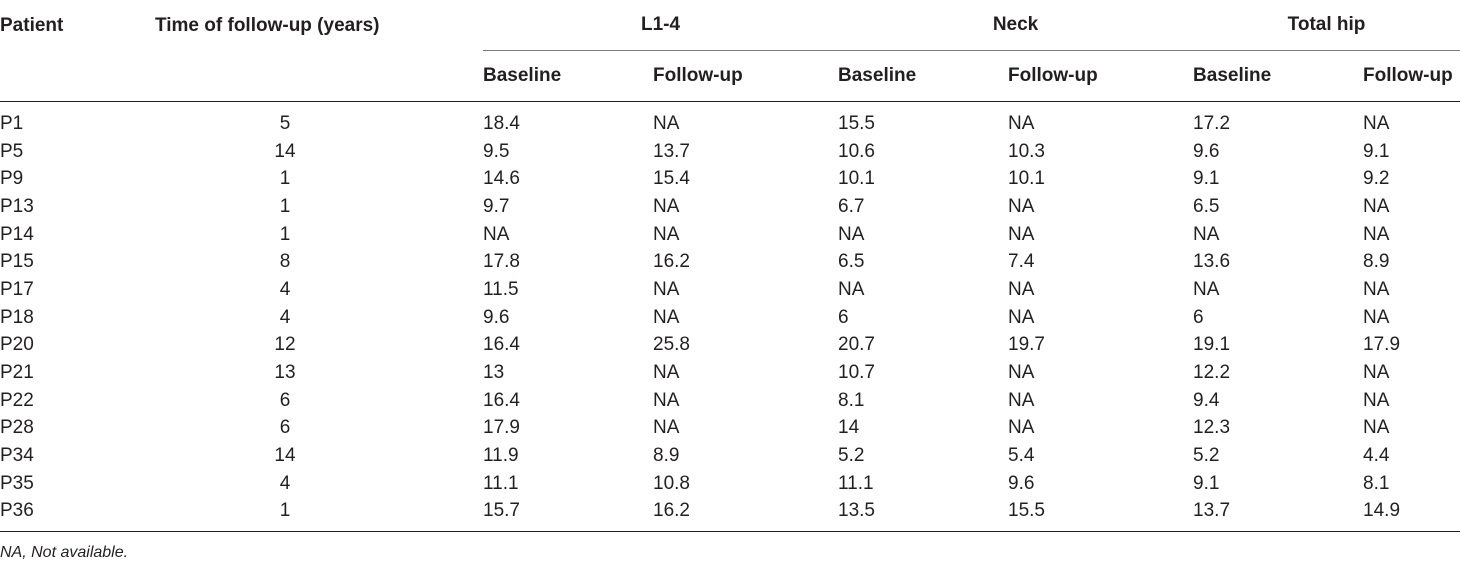 This screenshot has height=564, width=1460. What do you see at coordinates (1376, 483) in the screenshot?
I see `cell-total-hip-followup: 8.1` at bounding box center [1376, 483].